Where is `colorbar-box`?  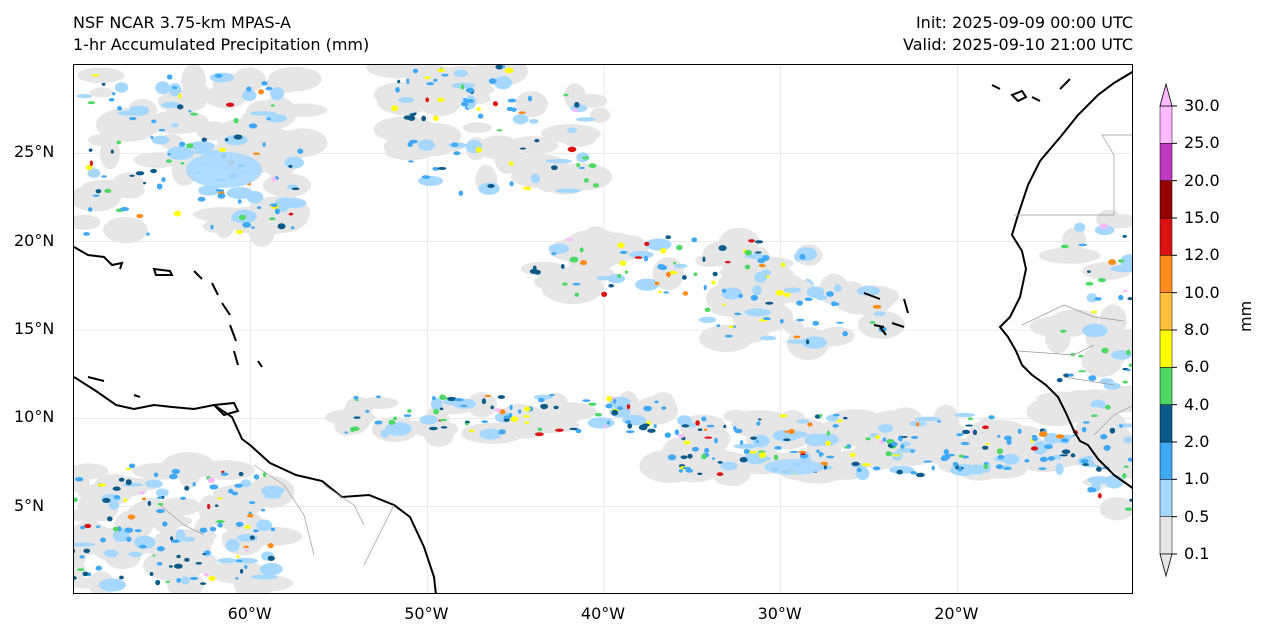
colorbar-box is located at coordinates (1166, 236).